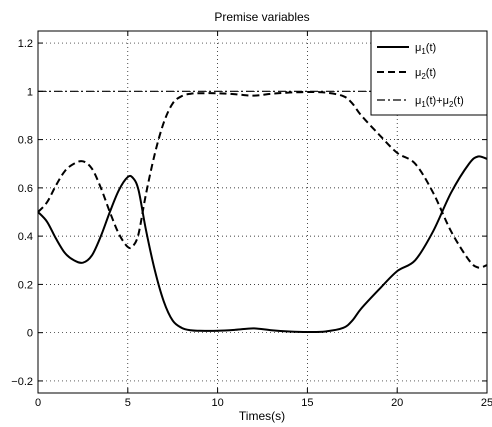  I want to click on x-tick-label: 5, so click(128, 403).